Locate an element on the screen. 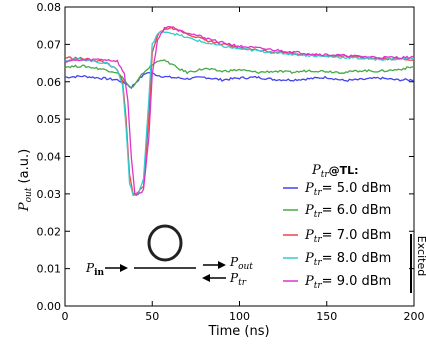 The image size is (426, 348). x-tick-label: 0 is located at coordinates (65, 316).